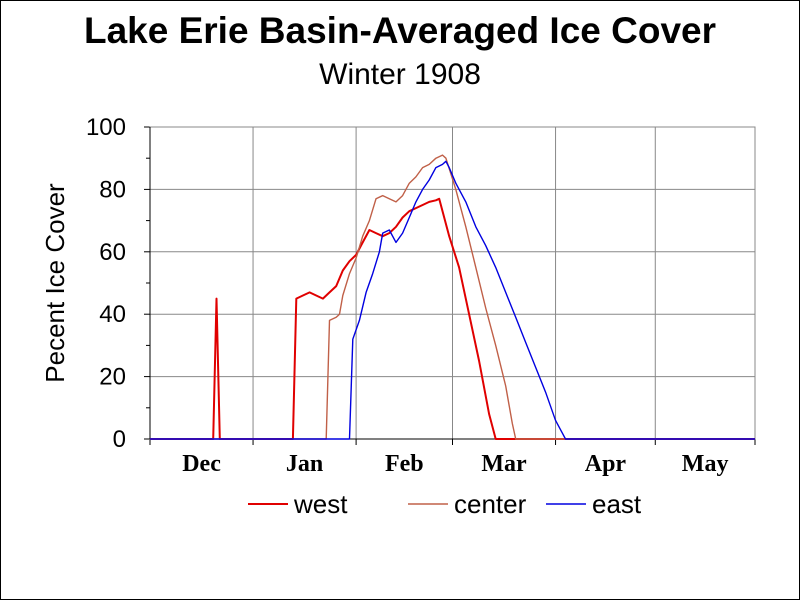 The image size is (800, 600). What do you see at coordinates (617, 504) in the screenshot?
I see `legend-label-east: east` at bounding box center [617, 504].